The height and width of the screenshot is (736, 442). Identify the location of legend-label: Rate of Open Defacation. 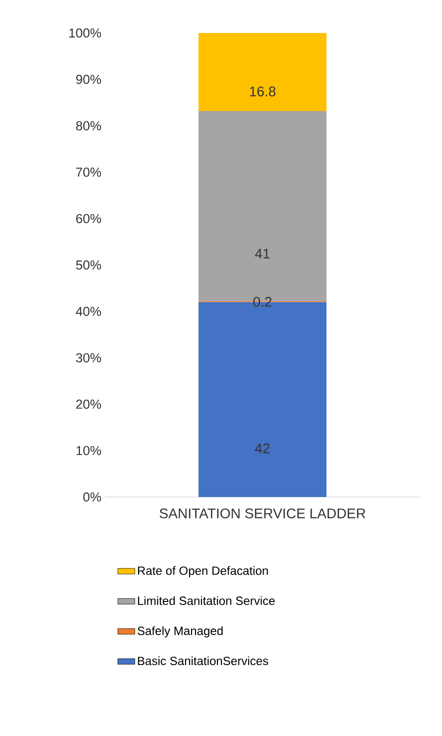
(203, 572).